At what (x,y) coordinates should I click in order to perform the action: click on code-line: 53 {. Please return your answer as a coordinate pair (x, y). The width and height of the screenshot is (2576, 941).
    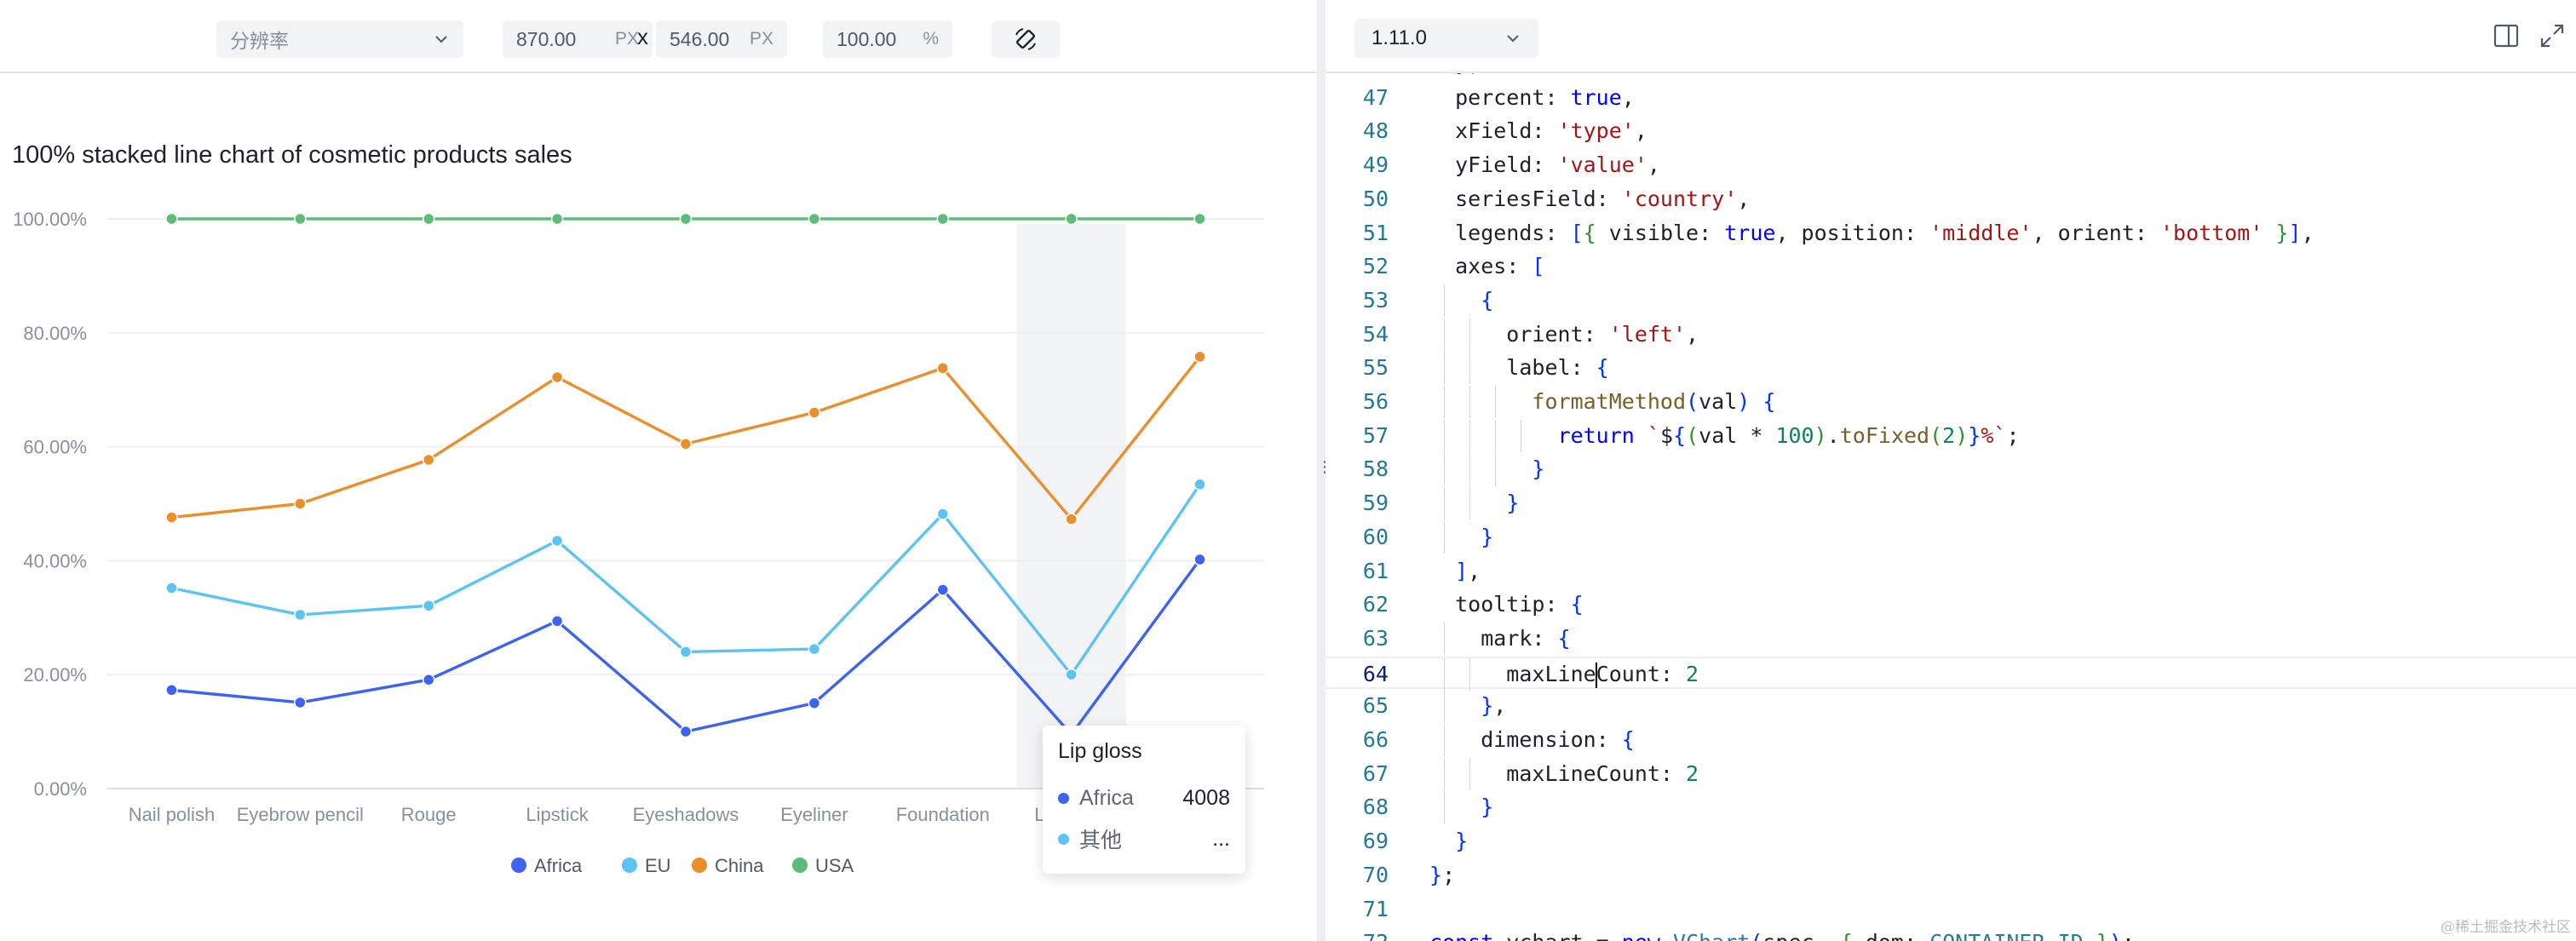
    Looking at the image, I should click on (1951, 300).